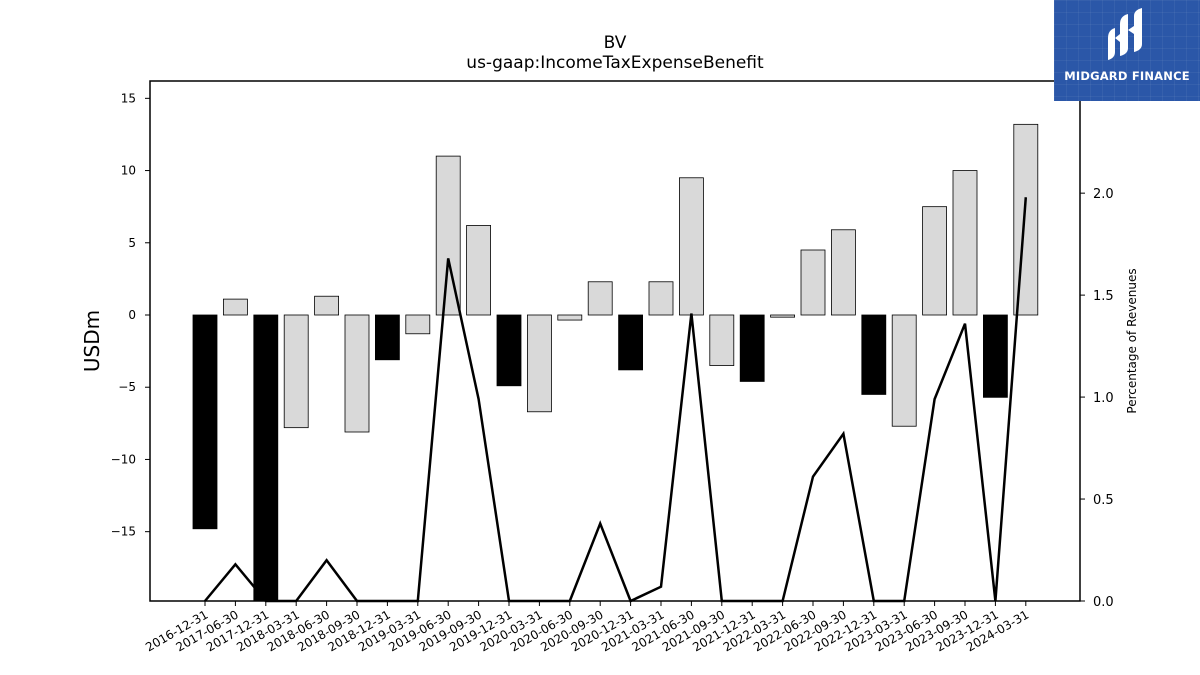  Describe the element at coordinates (1125, 34) in the screenshot. I see `midgard-logo-icon` at that location.